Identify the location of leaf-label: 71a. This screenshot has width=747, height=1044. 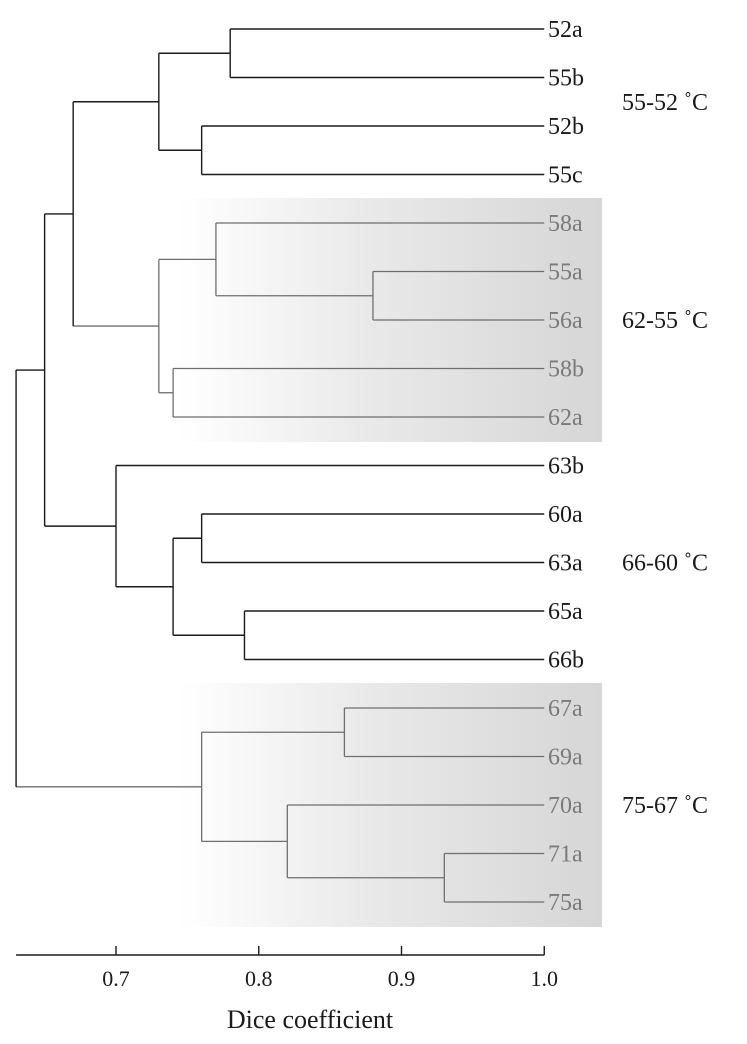
(565, 855).